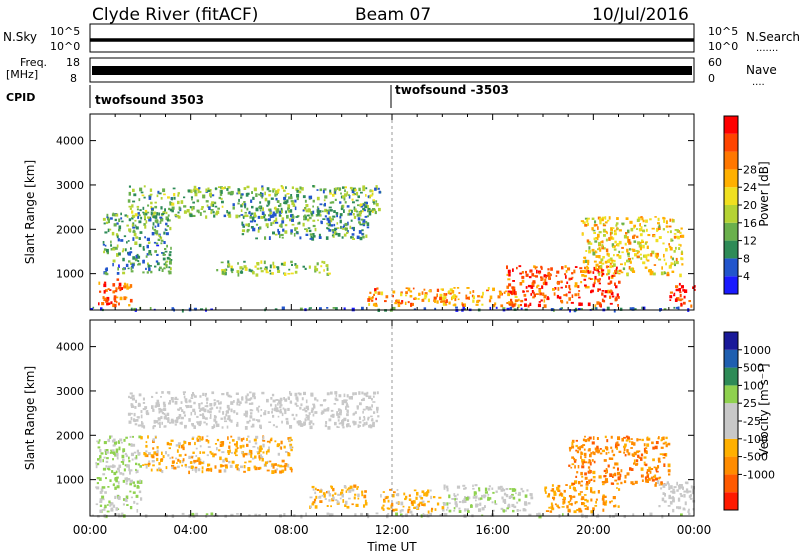 Image resolution: width=800 pixels, height=554 pixels. I want to click on x-tick-label: 08:00, so click(291, 530).